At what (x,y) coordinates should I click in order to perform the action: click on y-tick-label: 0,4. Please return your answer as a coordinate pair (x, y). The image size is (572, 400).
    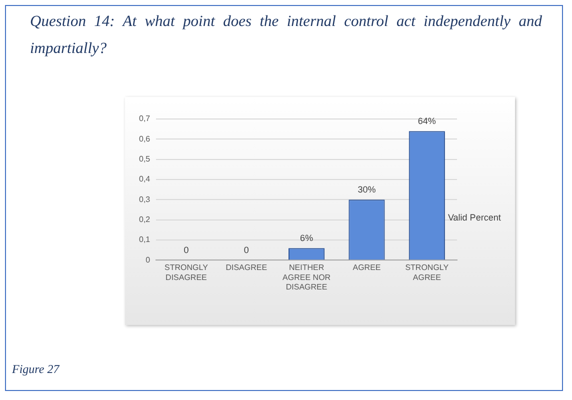
    Looking at the image, I should click on (144, 179).